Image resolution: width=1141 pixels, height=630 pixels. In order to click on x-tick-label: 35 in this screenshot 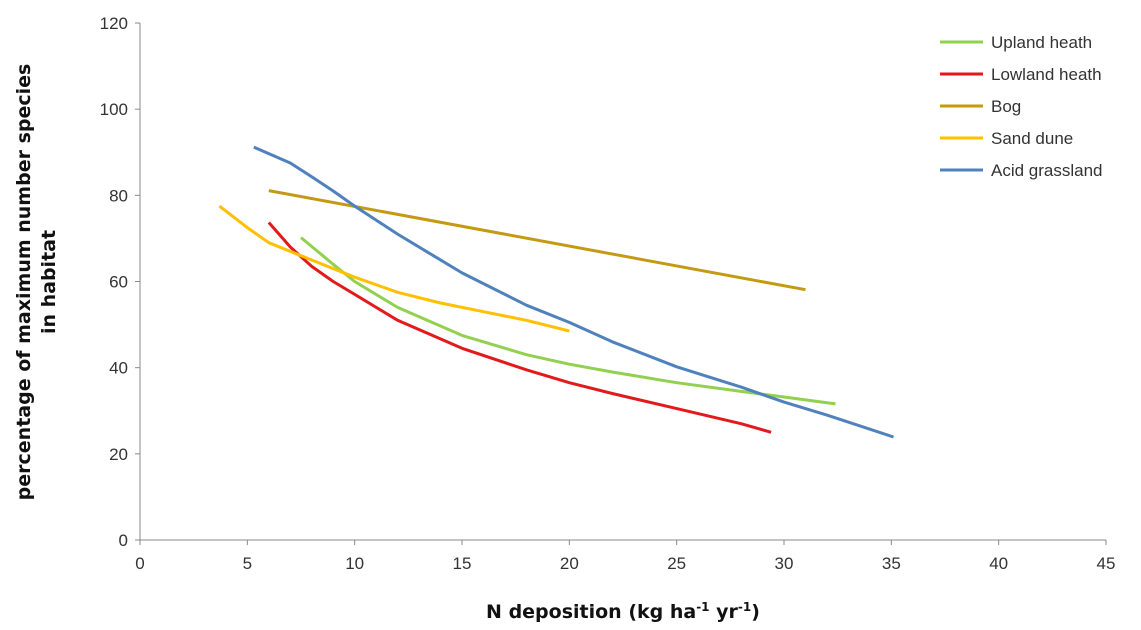, I will do `click(891, 563)`.